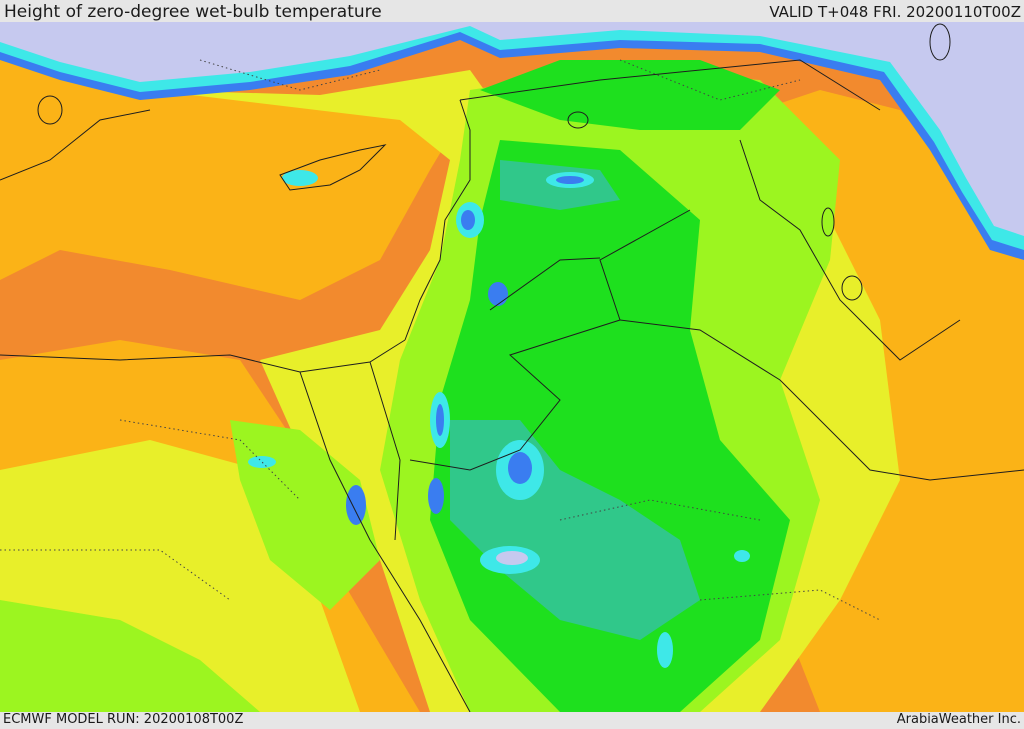 The height and width of the screenshot is (729, 1024). Describe the element at coordinates (630, 95) in the screenshot. I see `green-region-north` at that location.